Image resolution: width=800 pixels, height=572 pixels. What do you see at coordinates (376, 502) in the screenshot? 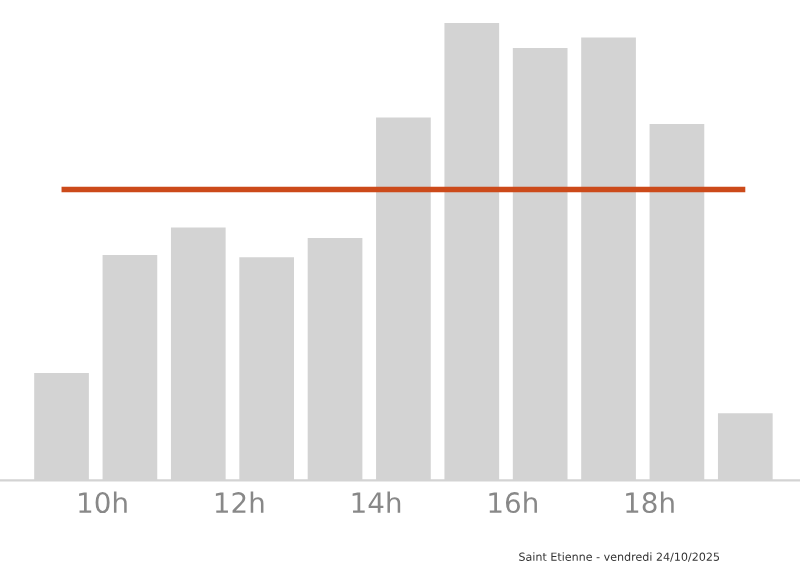
I see `x-tick-label: 14h` at bounding box center [376, 502].